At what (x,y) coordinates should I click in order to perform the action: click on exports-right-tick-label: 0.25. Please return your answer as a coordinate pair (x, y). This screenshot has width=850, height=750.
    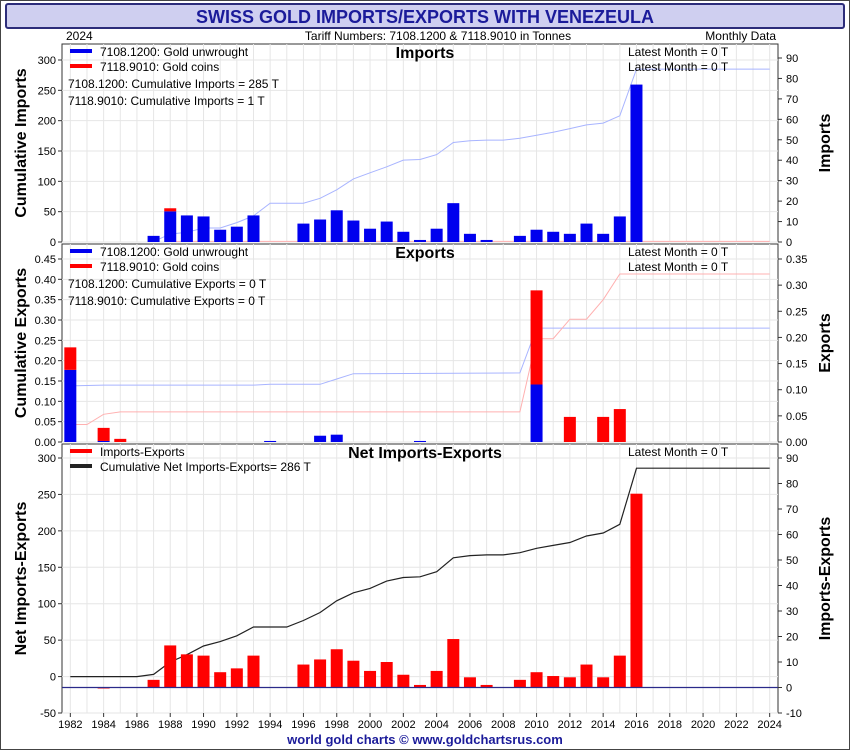
    Looking at the image, I should click on (796, 312).